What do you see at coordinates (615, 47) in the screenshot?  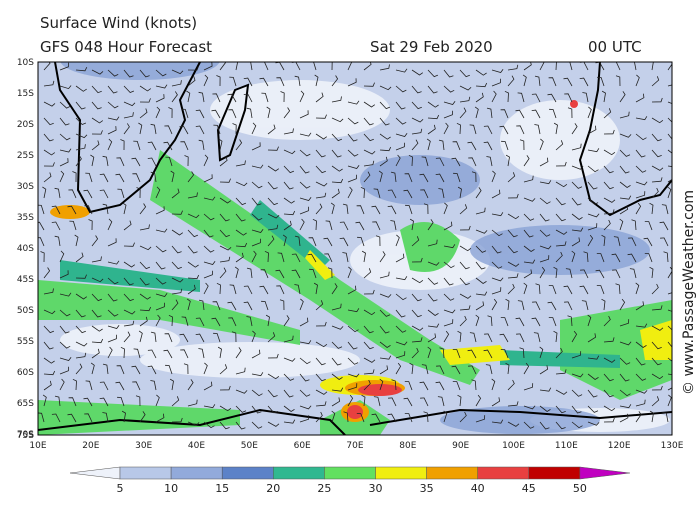 I see `time: 00 UTC` at bounding box center [615, 47].